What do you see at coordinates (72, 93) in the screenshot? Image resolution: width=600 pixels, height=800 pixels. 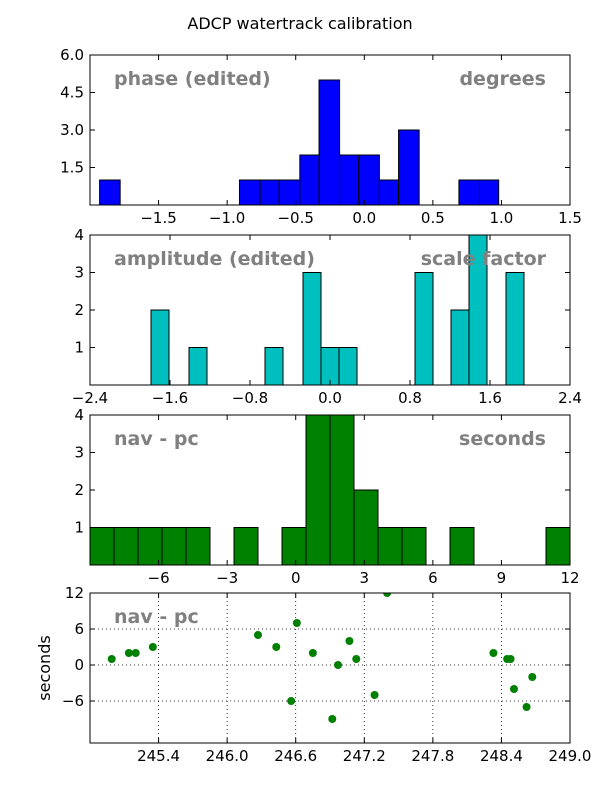 I see `y-tick-label: 4.5` at bounding box center [72, 93].